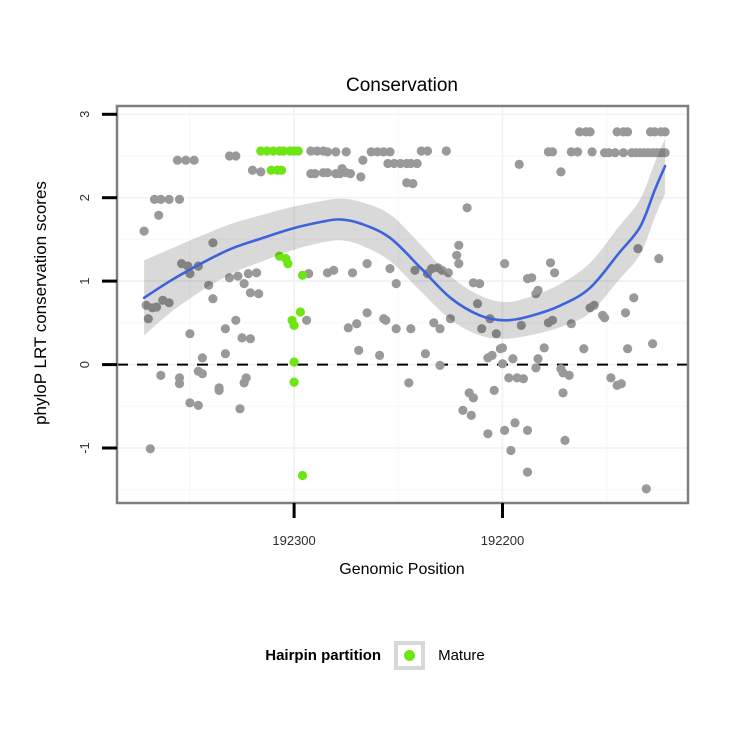 Image resolution: width=750 pixels, height=750 pixels. I want to click on x-tick-label: 192200, so click(502, 540).